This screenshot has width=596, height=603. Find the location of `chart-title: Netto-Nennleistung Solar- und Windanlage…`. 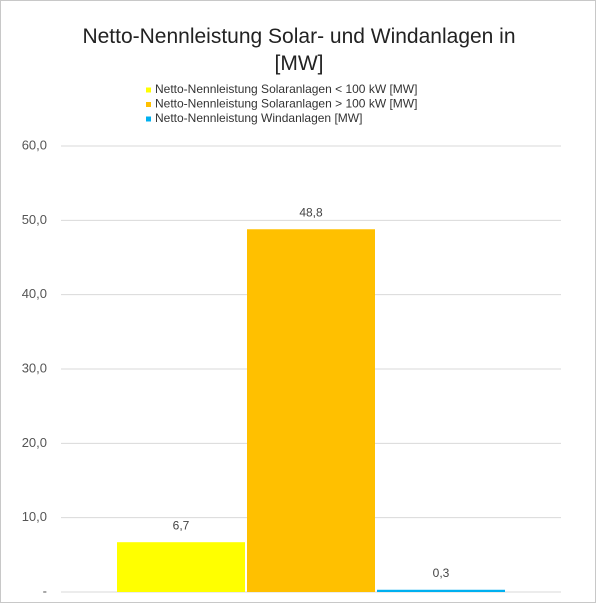

chart-title: Netto-Nennleistung Solar- und Windanlage… is located at coordinates (299, 50).